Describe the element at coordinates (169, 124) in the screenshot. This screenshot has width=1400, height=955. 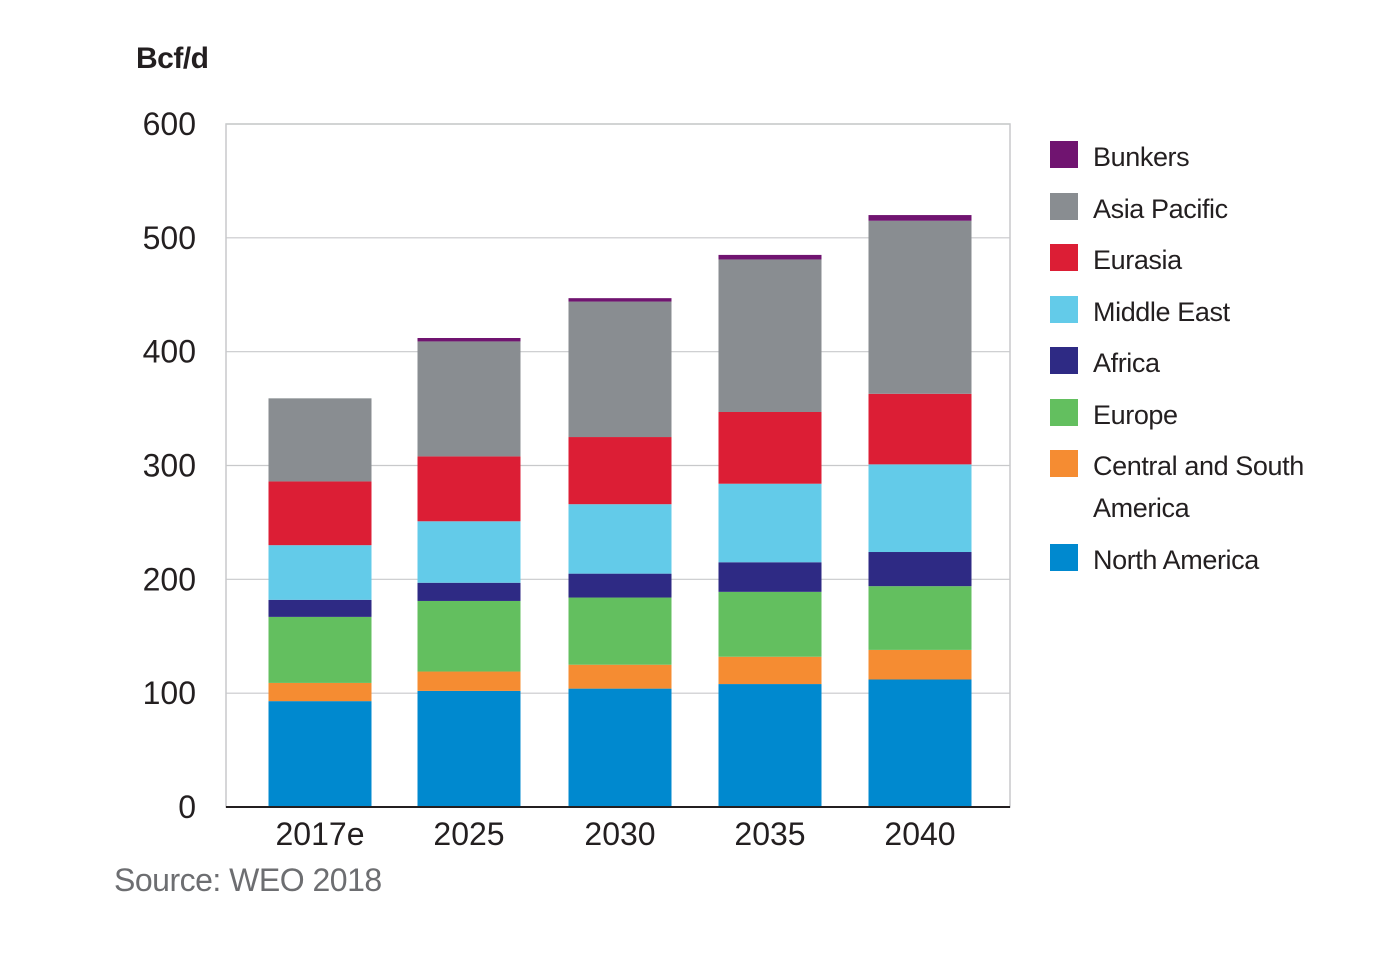
I see `y-tick-label: 600` at that location.